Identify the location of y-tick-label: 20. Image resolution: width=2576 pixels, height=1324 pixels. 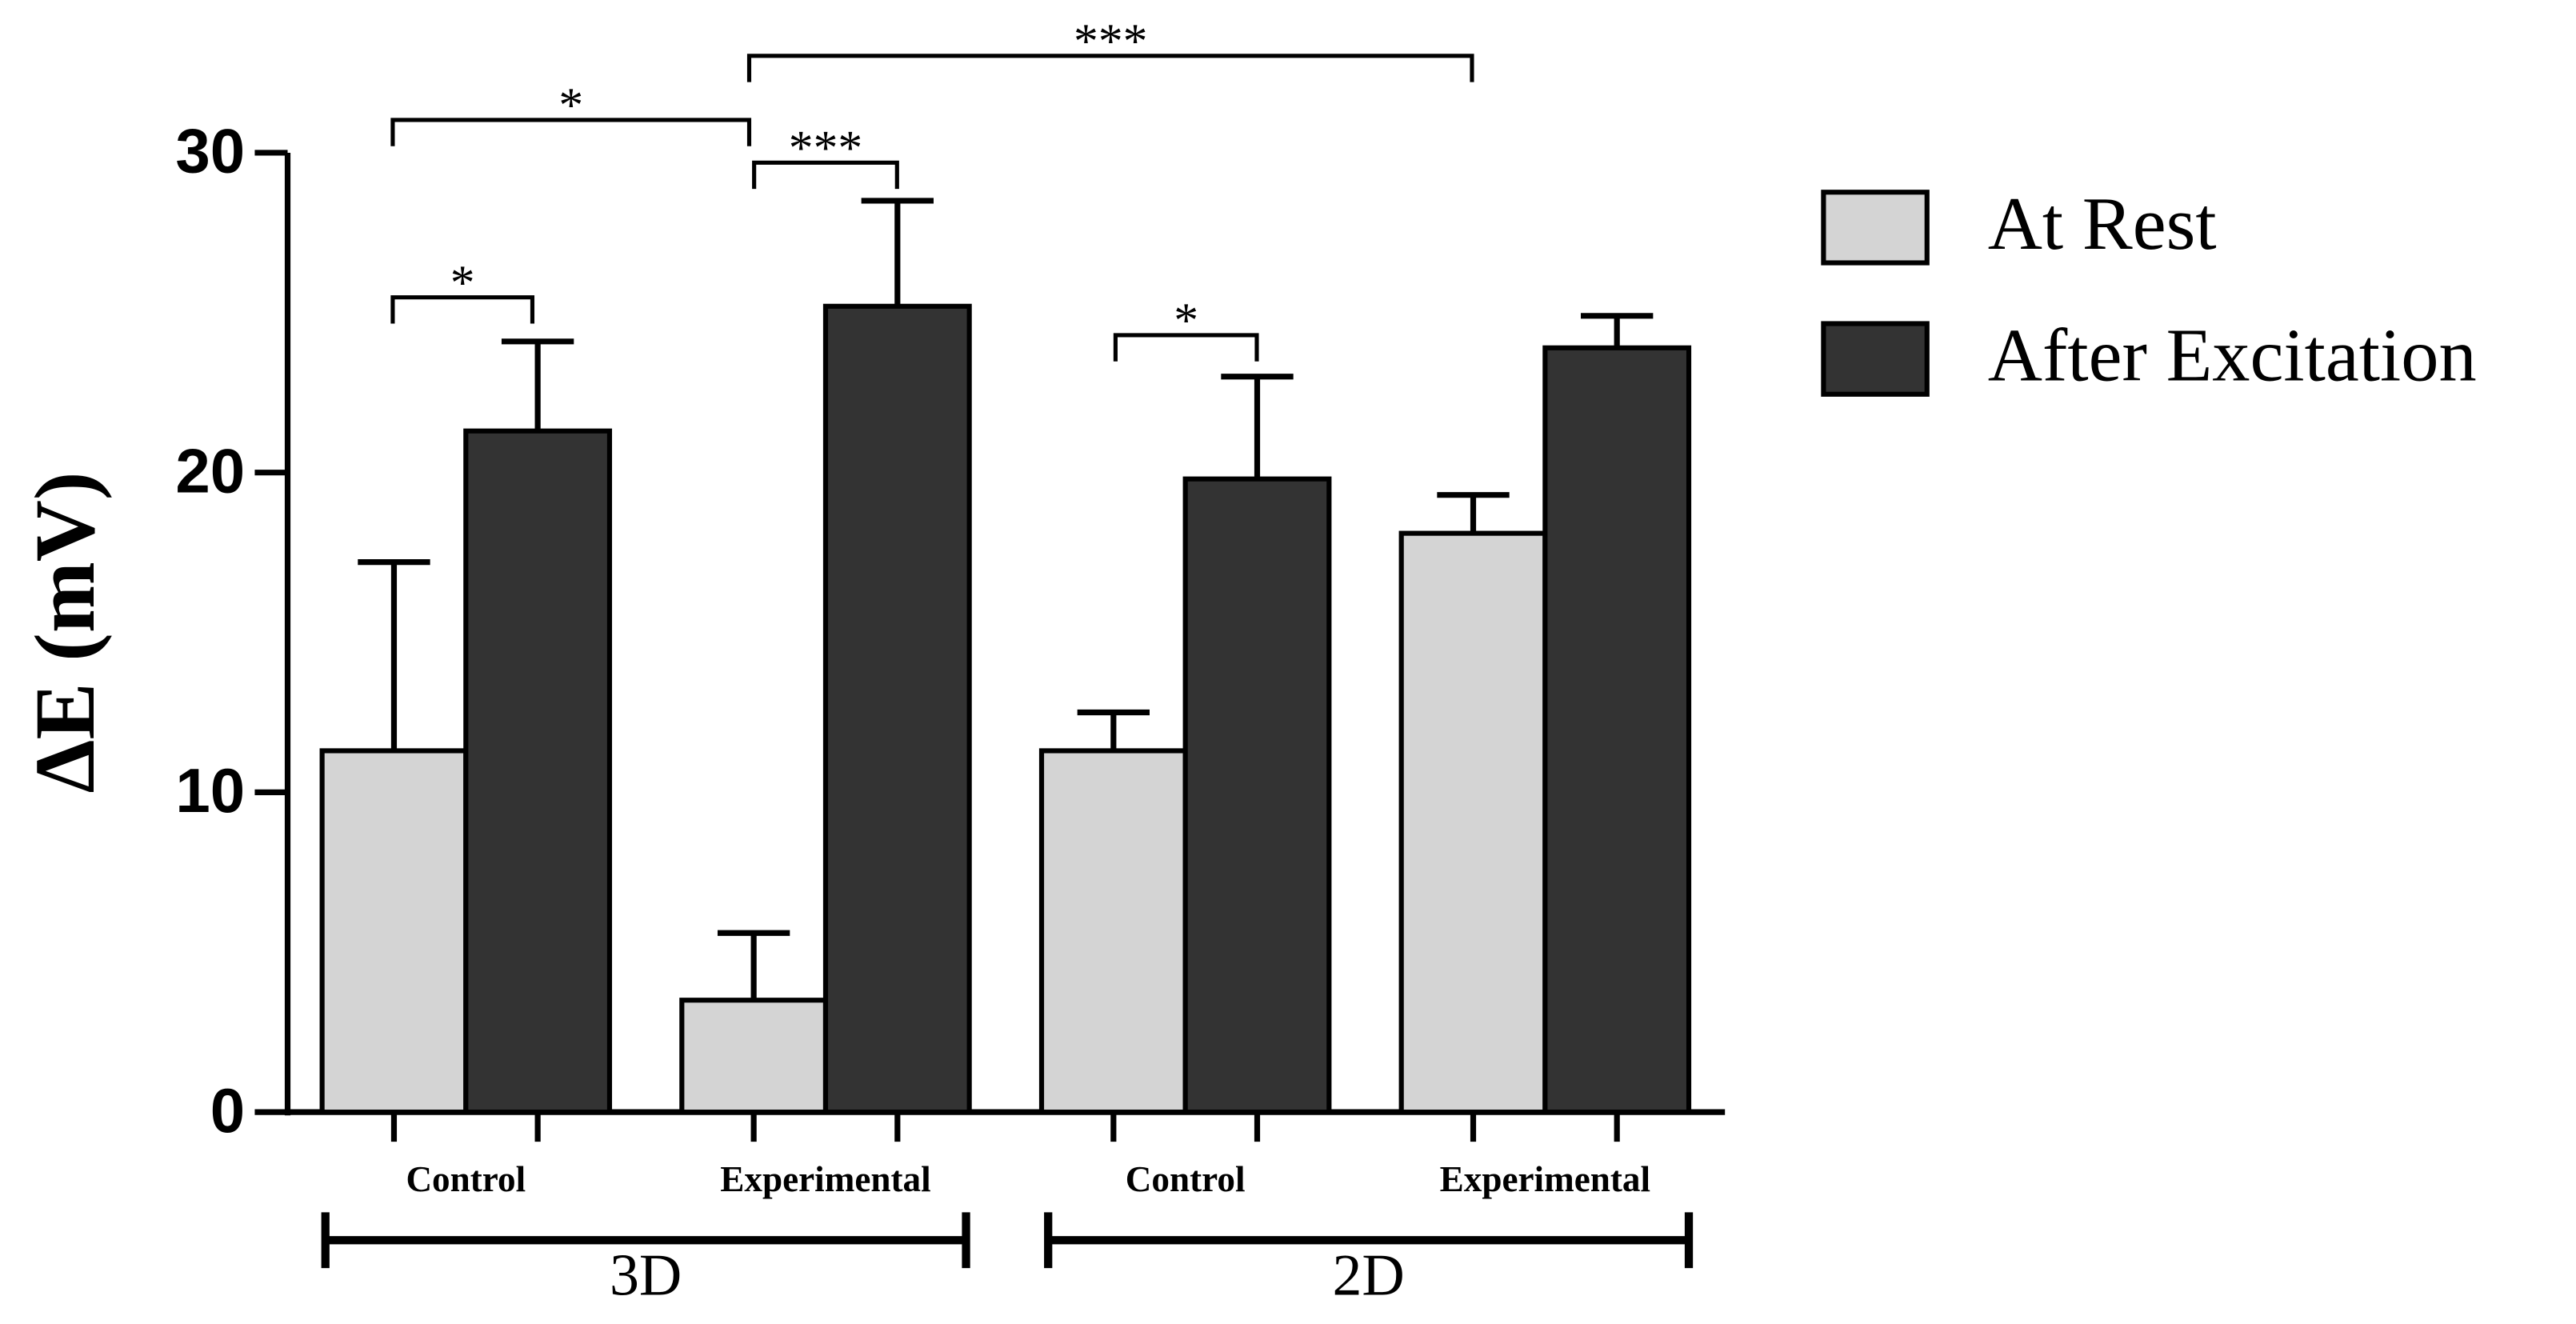
(210, 470).